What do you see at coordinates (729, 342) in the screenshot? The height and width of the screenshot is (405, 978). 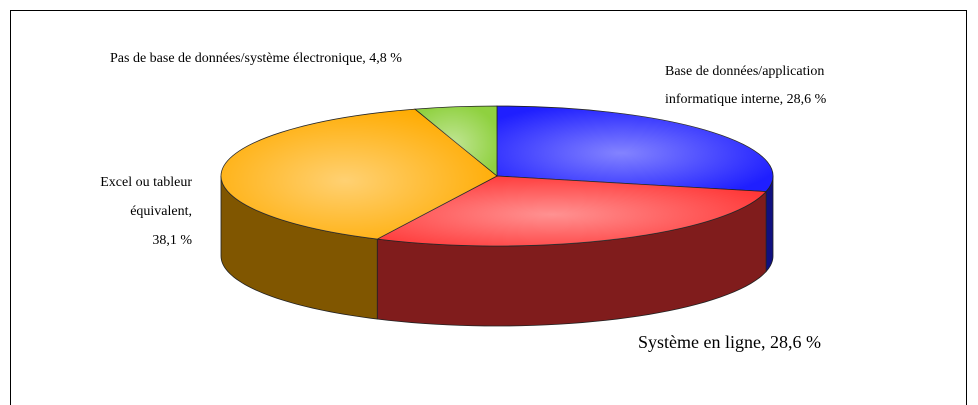 I see `slice-label: Système en ligne, 28,6 %` at bounding box center [729, 342].